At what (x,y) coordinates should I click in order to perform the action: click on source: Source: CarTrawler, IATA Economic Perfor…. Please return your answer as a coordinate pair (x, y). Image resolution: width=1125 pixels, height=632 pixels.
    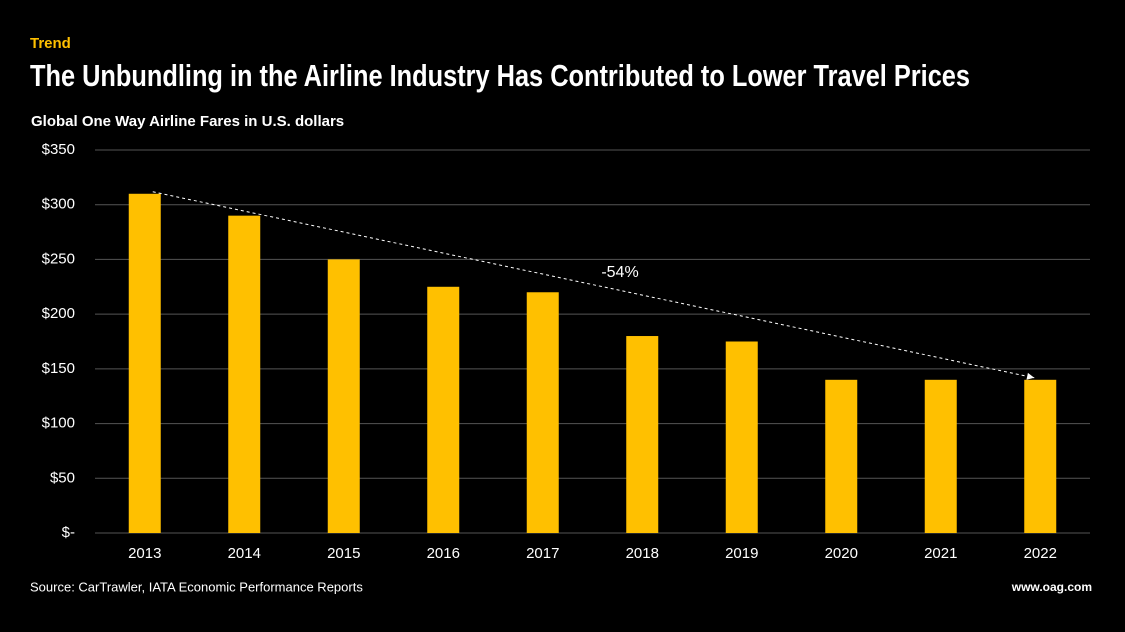
    Looking at the image, I should click on (196, 586).